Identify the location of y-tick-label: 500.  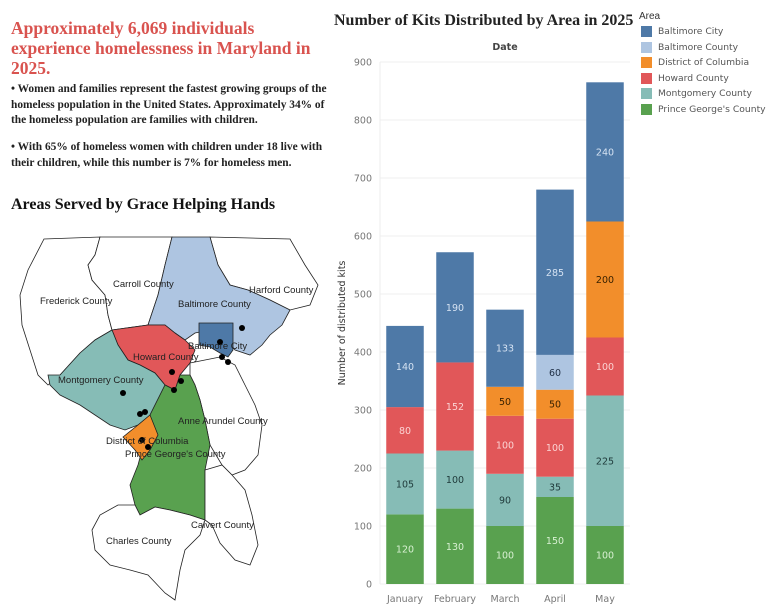
(363, 295).